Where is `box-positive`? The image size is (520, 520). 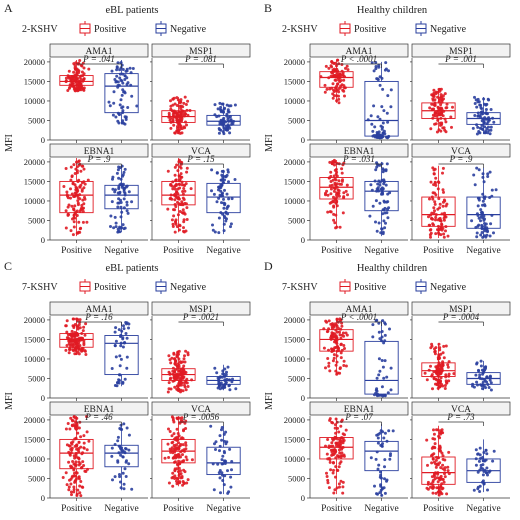 box-positive is located at coordinates (76, 197).